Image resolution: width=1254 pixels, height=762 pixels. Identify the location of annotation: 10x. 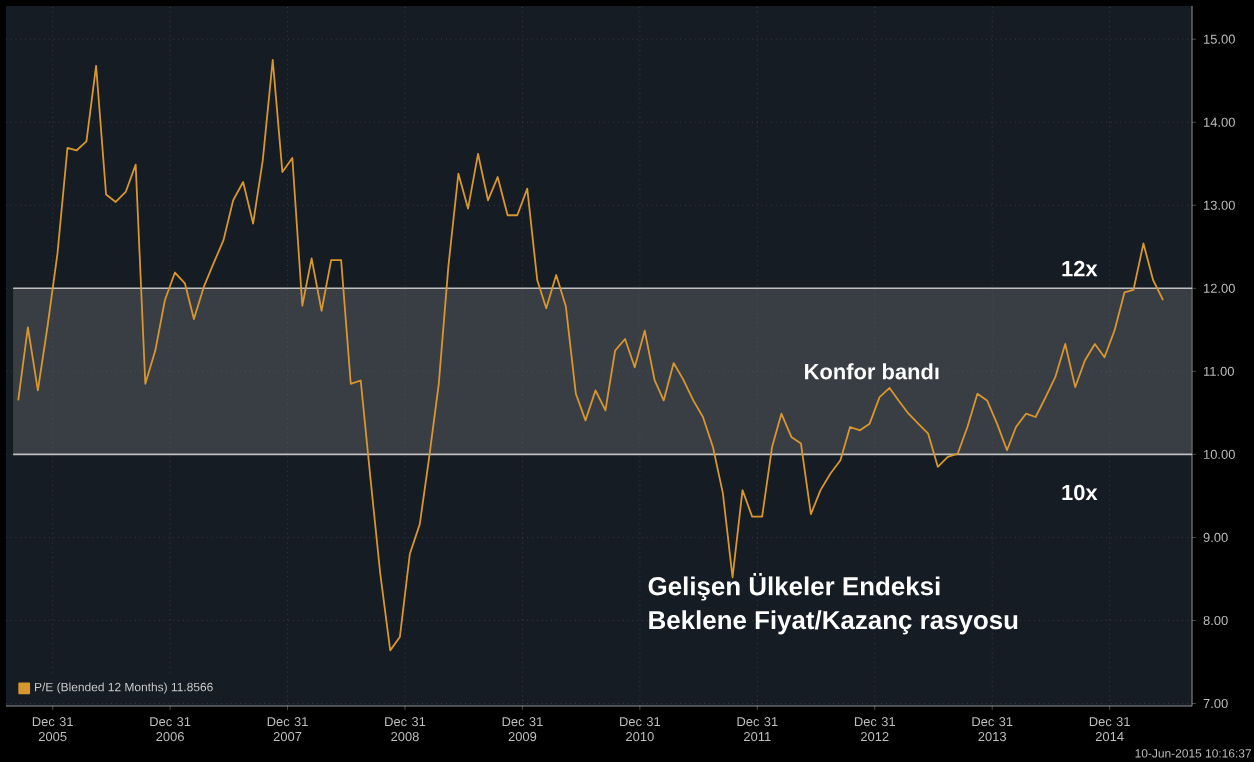
(1080, 492).